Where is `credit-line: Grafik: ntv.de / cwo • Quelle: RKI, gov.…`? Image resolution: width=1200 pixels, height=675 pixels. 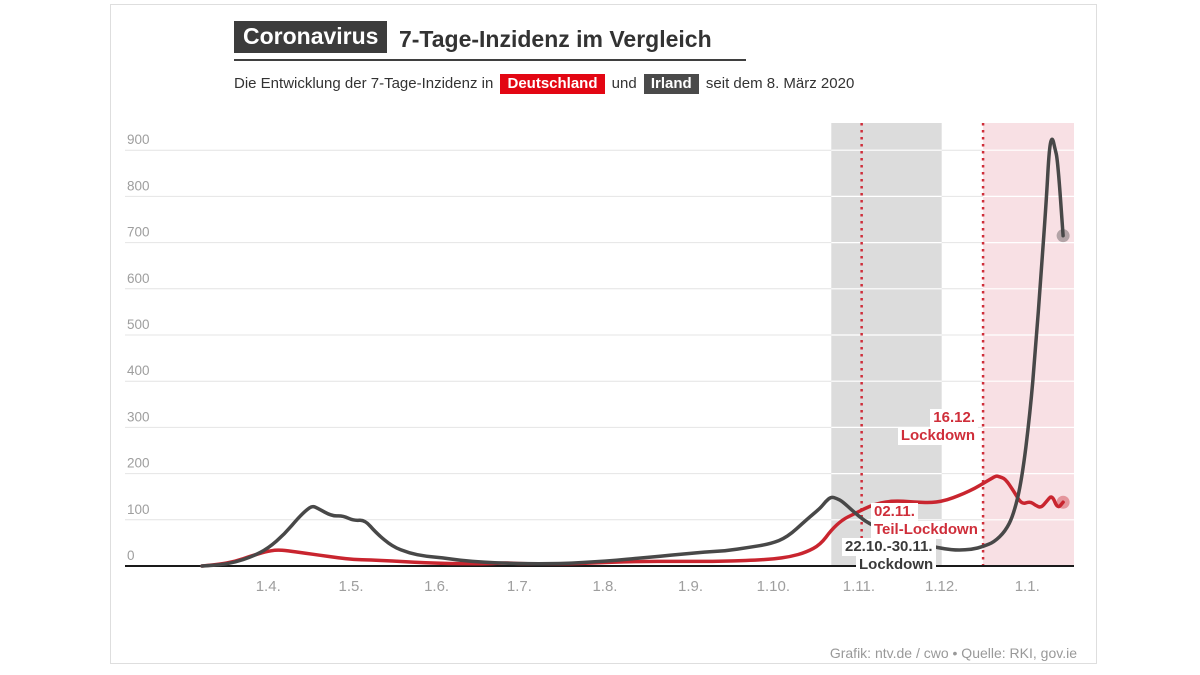
credit-line: Grafik: ntv.de / cwo • Quelle: RKI, gov.… is located at coordinates (953, 653).